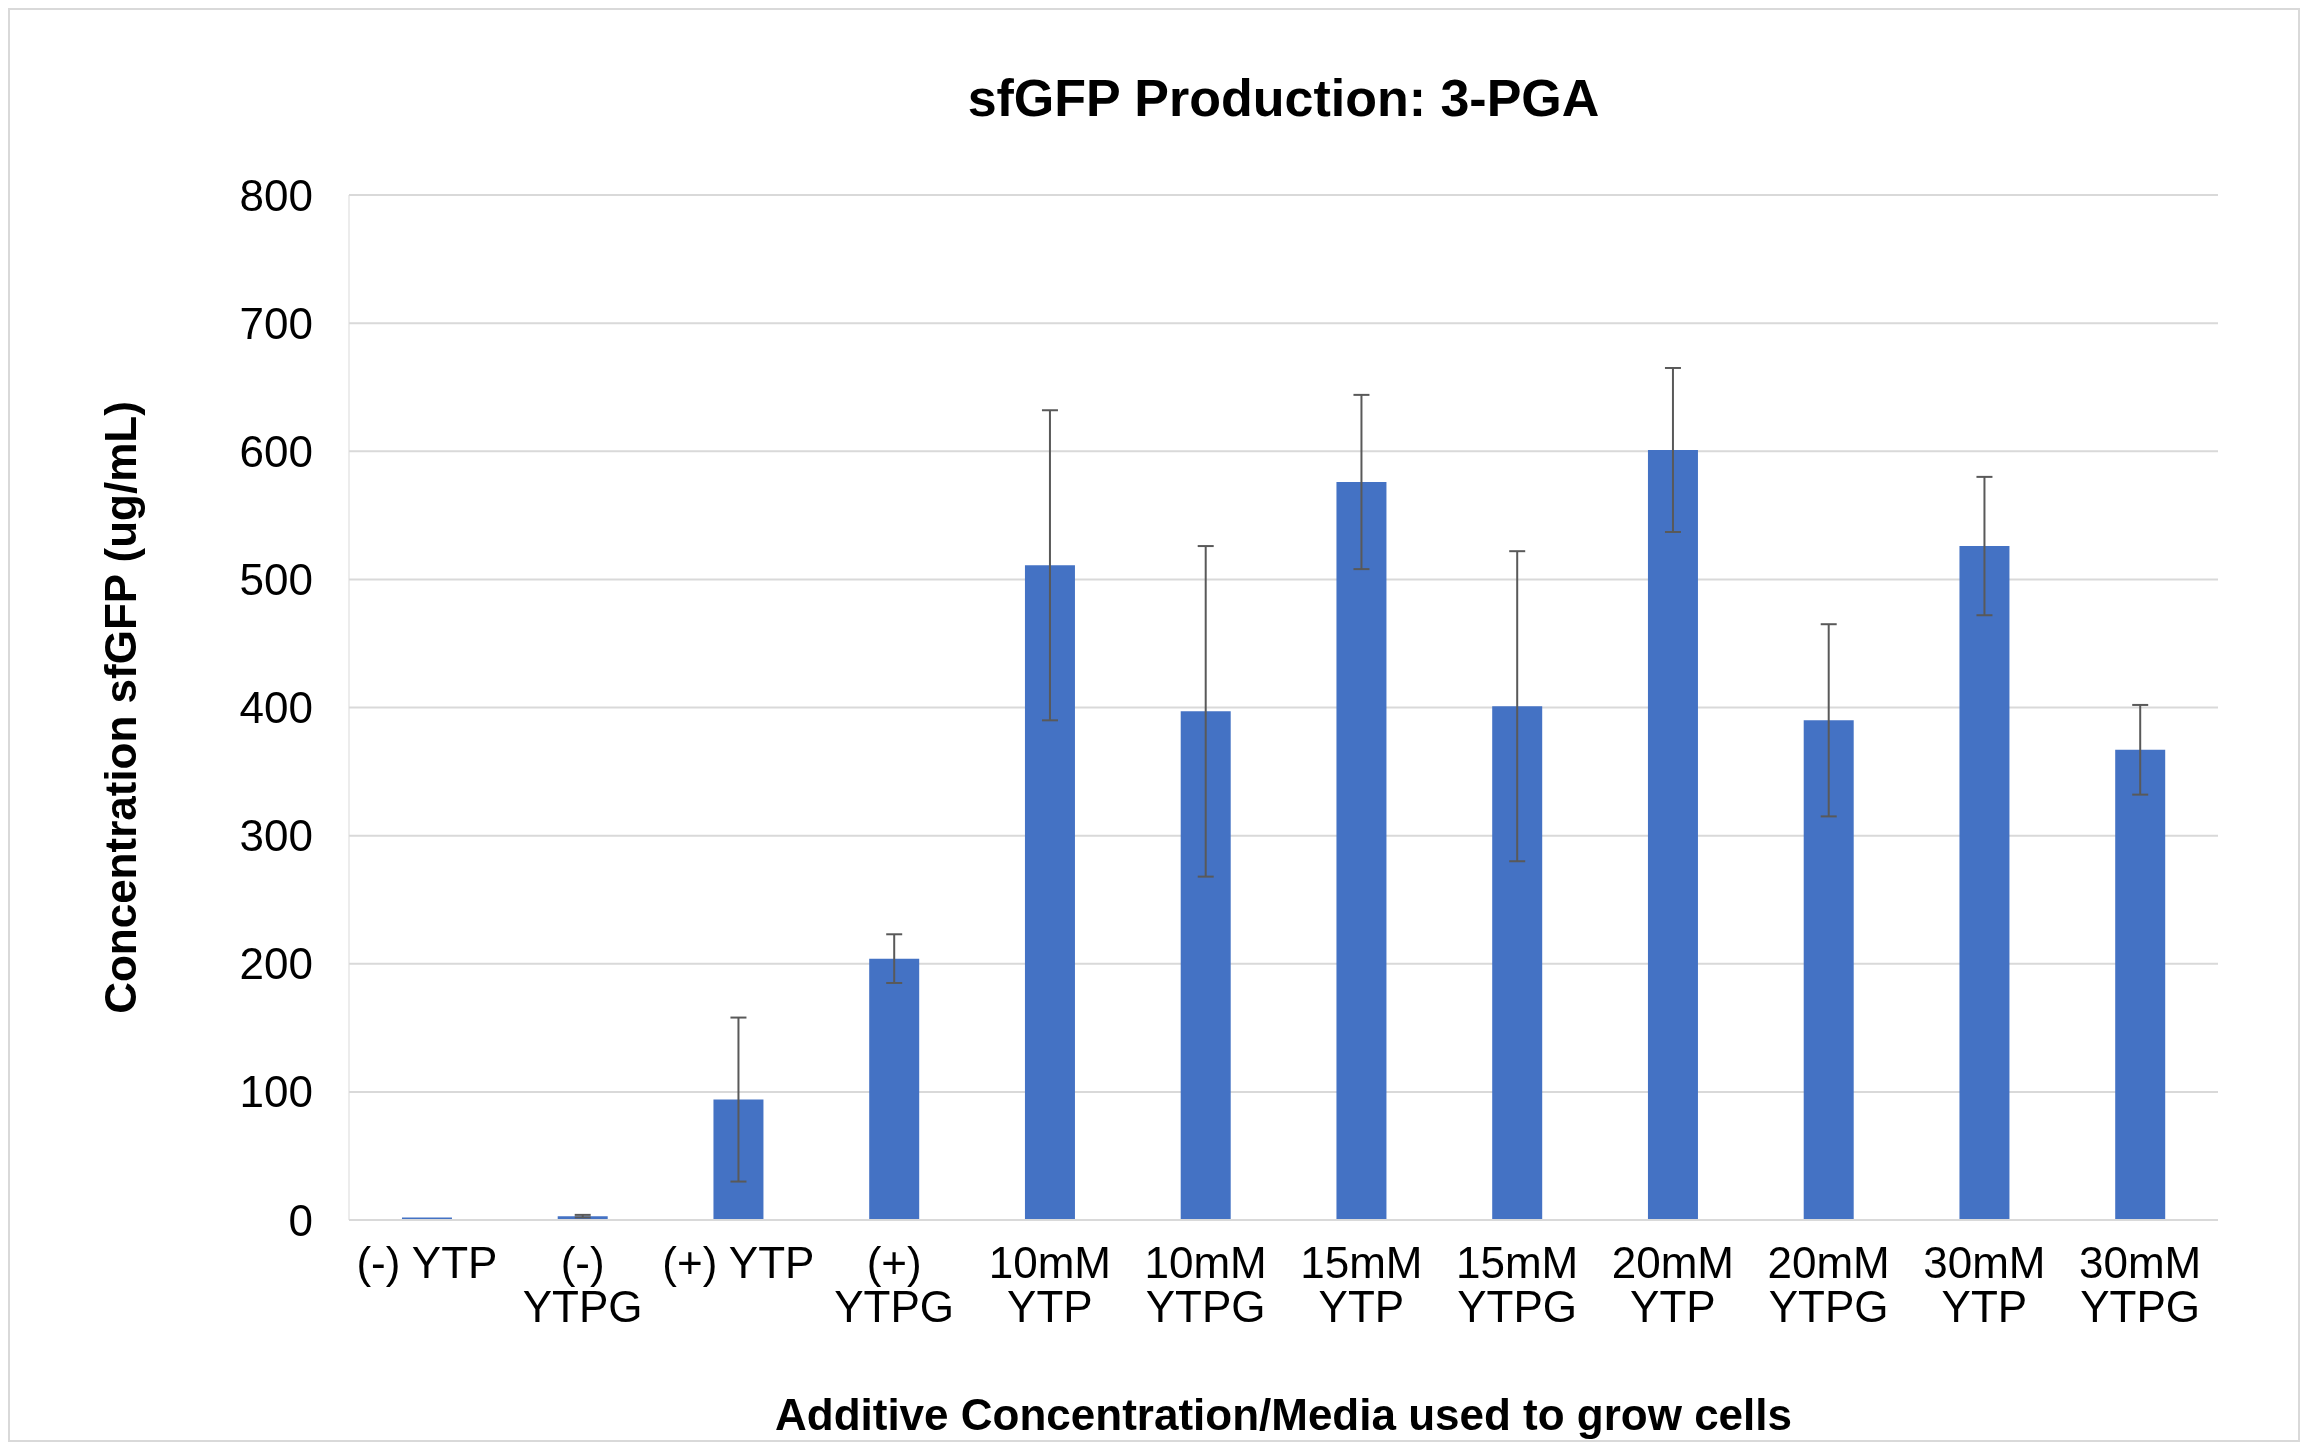 This screenshot has width=2306, height=1452. Describe the element at coordinates (894, 1284) in the screenshot. I see `x-tick-label: (+) YTPG` at that location.